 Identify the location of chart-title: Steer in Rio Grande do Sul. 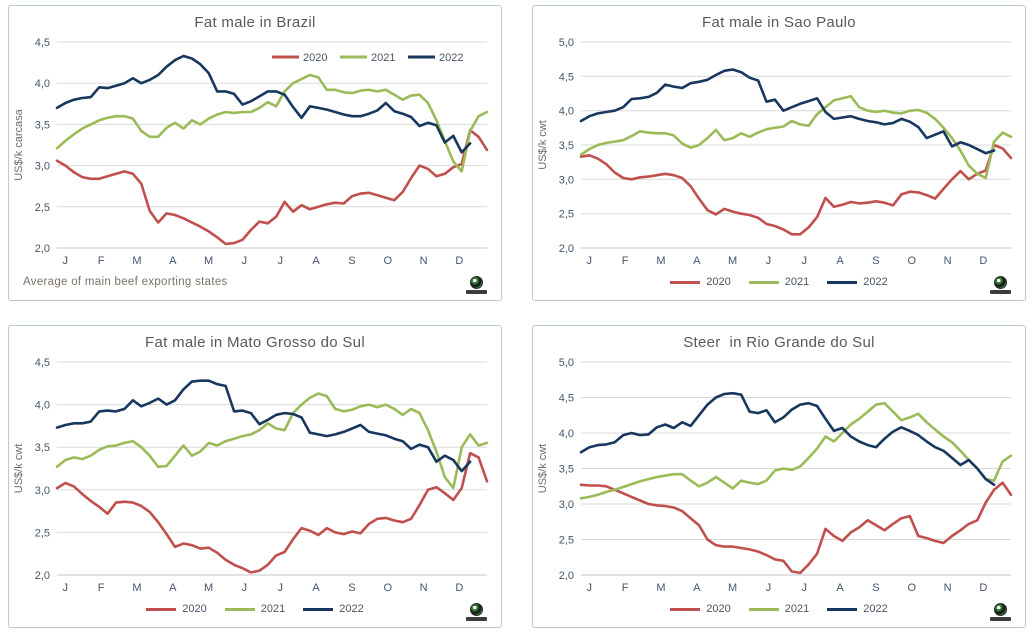
(779, 342).